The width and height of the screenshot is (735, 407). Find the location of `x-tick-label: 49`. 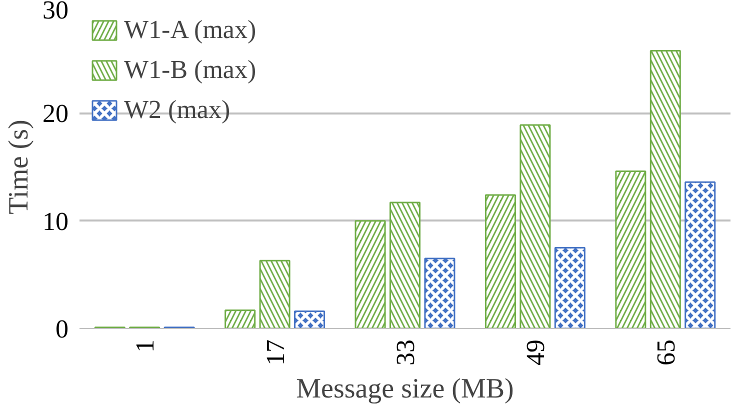

x-tick-label: 49 is located at coordinates (535, 353).